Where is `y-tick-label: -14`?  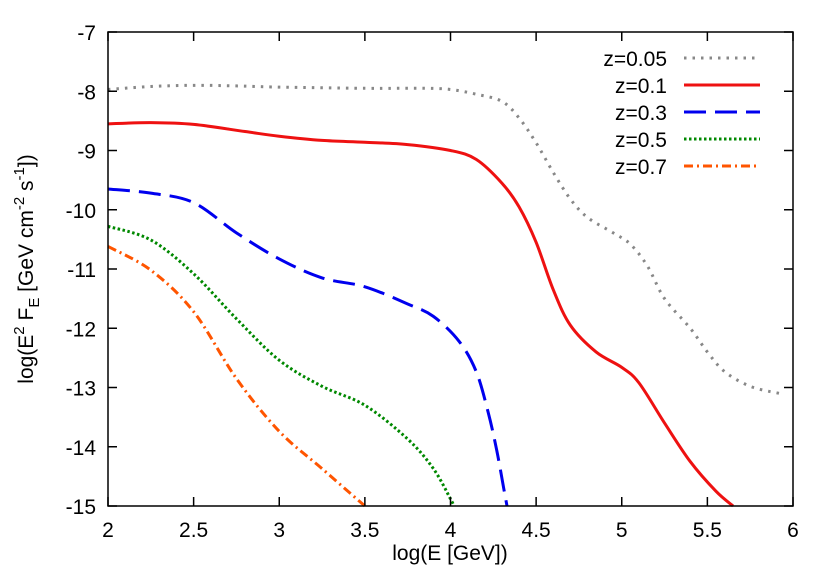
y-tick-label: -14 is located at coordinates (81, 448).